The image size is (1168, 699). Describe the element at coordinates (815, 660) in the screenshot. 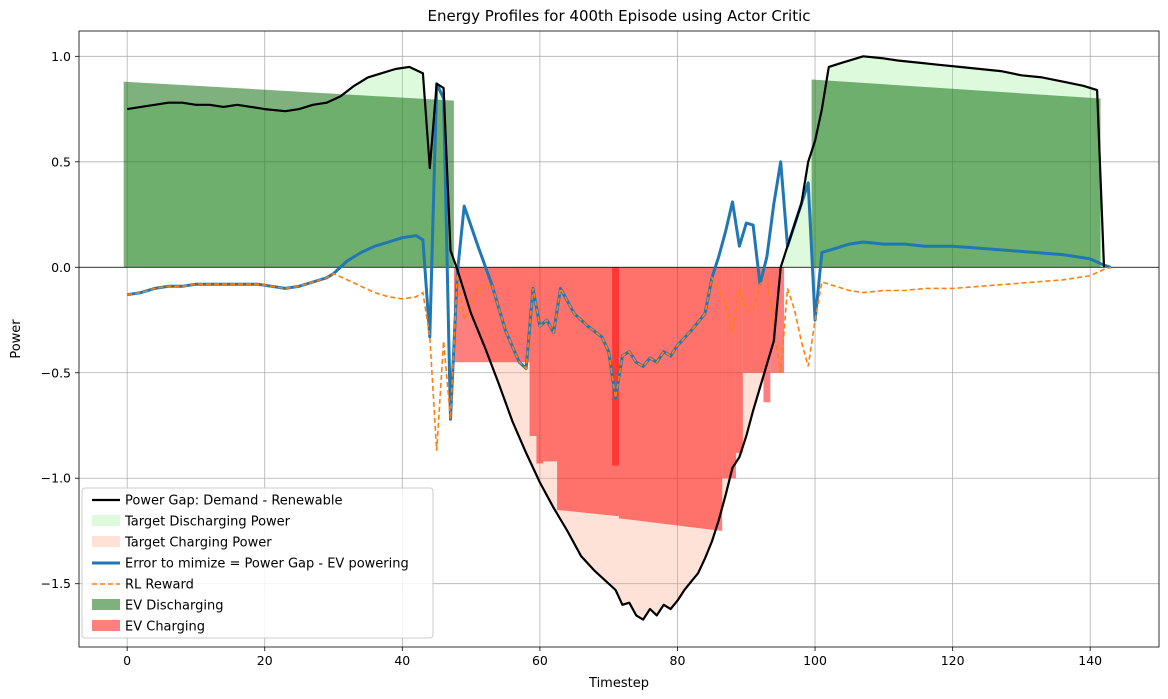

I see `x-tick-label-5: 100` at that location.